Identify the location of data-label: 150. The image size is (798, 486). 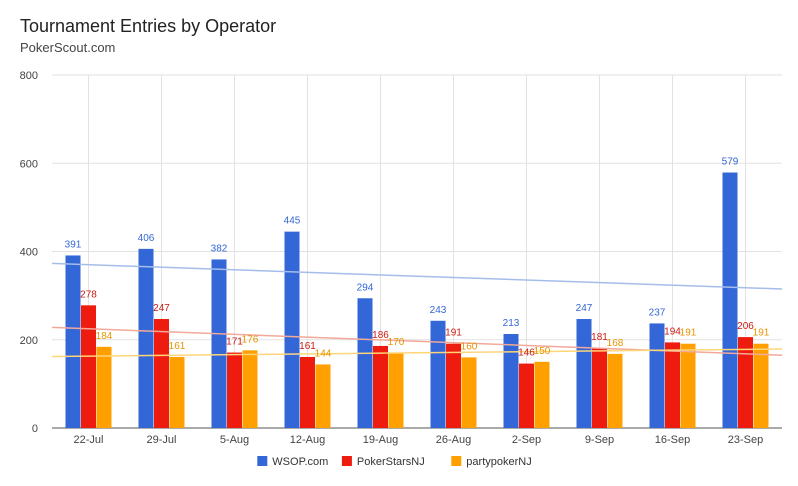
(542, 351).